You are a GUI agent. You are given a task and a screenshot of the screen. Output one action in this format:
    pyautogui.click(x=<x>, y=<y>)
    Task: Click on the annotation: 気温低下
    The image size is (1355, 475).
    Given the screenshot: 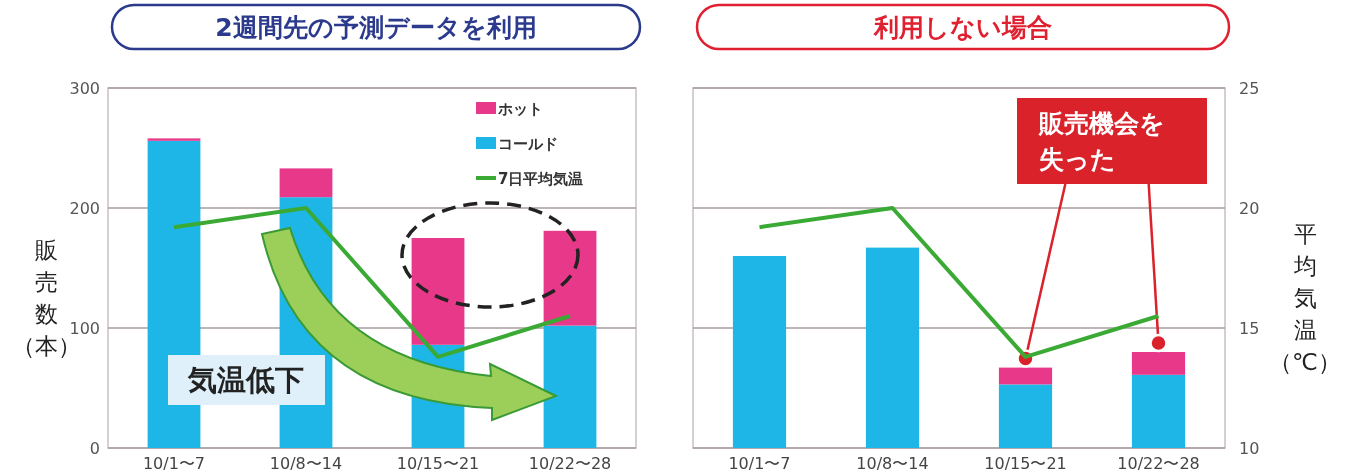 What is the action you would take?
    pyautogui.click(x=245, y=380)
    